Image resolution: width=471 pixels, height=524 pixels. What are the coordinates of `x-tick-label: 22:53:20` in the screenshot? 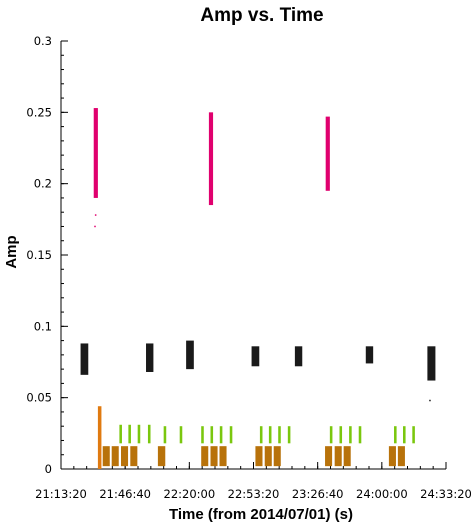 It's located at (254, 494).